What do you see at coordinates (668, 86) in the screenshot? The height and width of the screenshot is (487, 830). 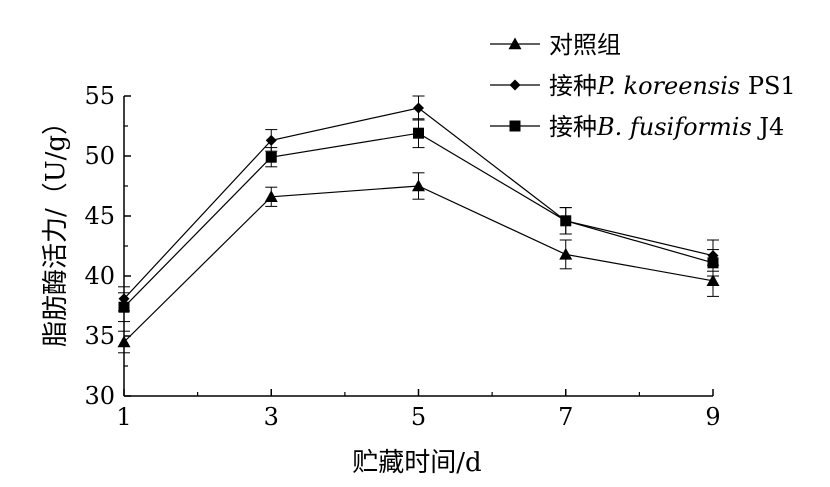 I see `legend-label-species: P. koreensis` at bounding box center [668, 86].